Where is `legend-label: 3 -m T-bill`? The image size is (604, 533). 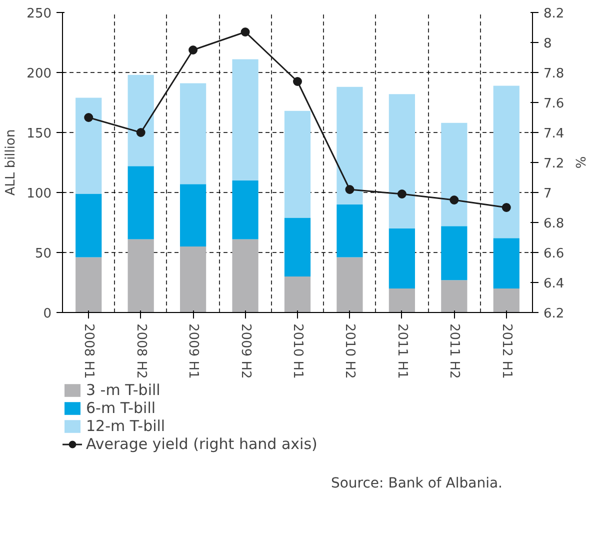
legend-label: 3 -m T-bill is located at coordinates (123, 390).